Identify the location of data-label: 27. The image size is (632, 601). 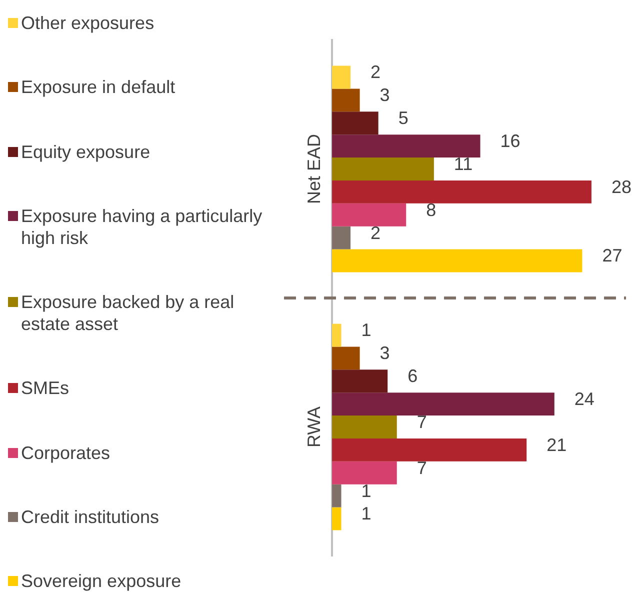
(612, 256).